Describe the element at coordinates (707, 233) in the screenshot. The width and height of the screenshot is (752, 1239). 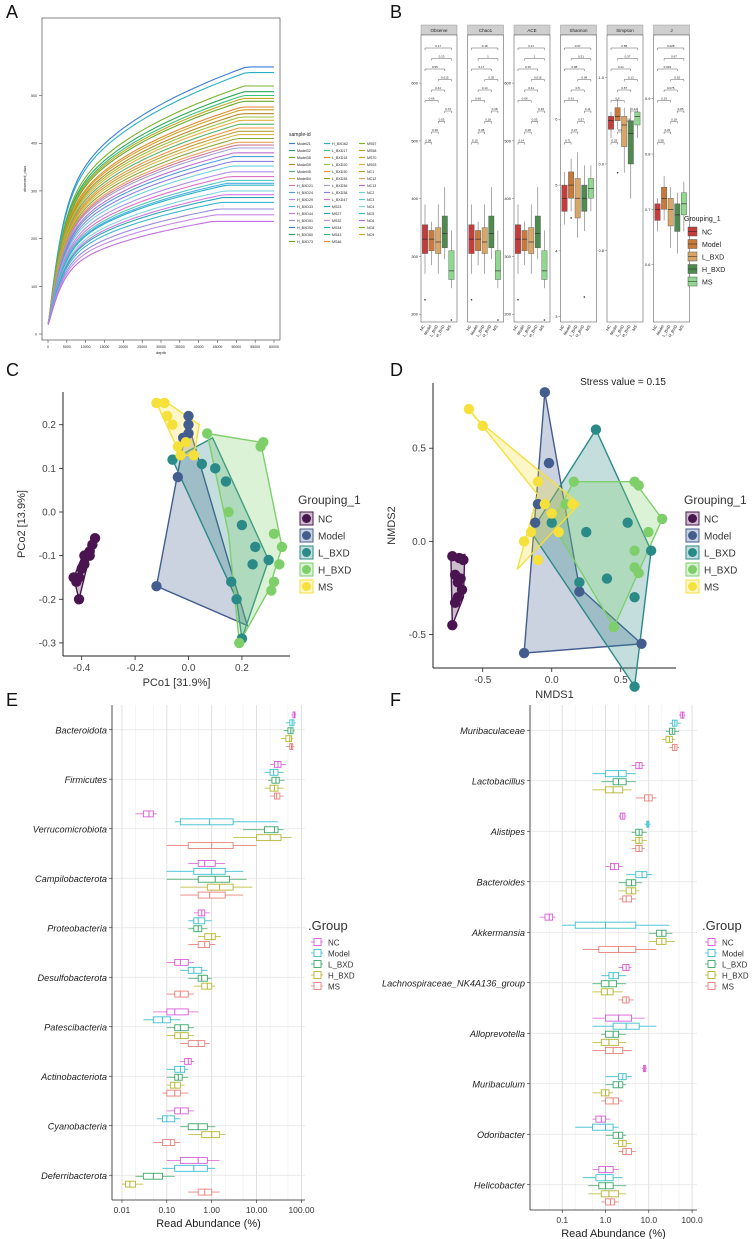
I see `alpha-legend-label: NC` at that location.